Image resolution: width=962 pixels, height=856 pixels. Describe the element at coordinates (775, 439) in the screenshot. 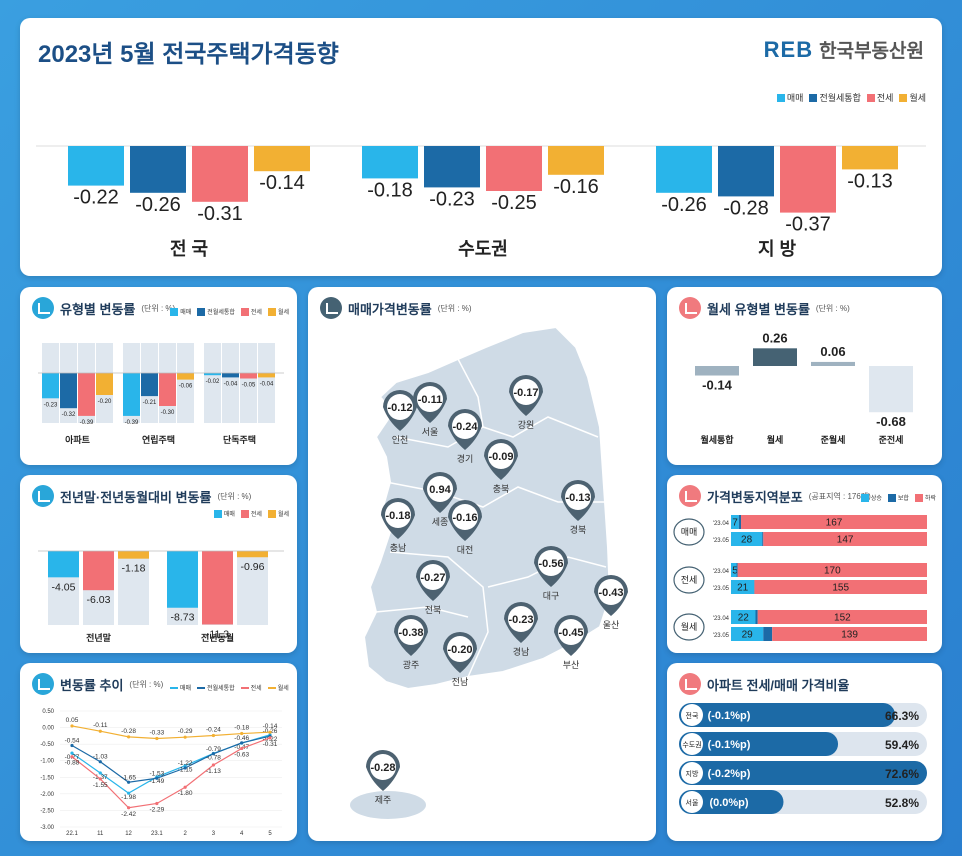

I see `category-label: 월세` at that location.